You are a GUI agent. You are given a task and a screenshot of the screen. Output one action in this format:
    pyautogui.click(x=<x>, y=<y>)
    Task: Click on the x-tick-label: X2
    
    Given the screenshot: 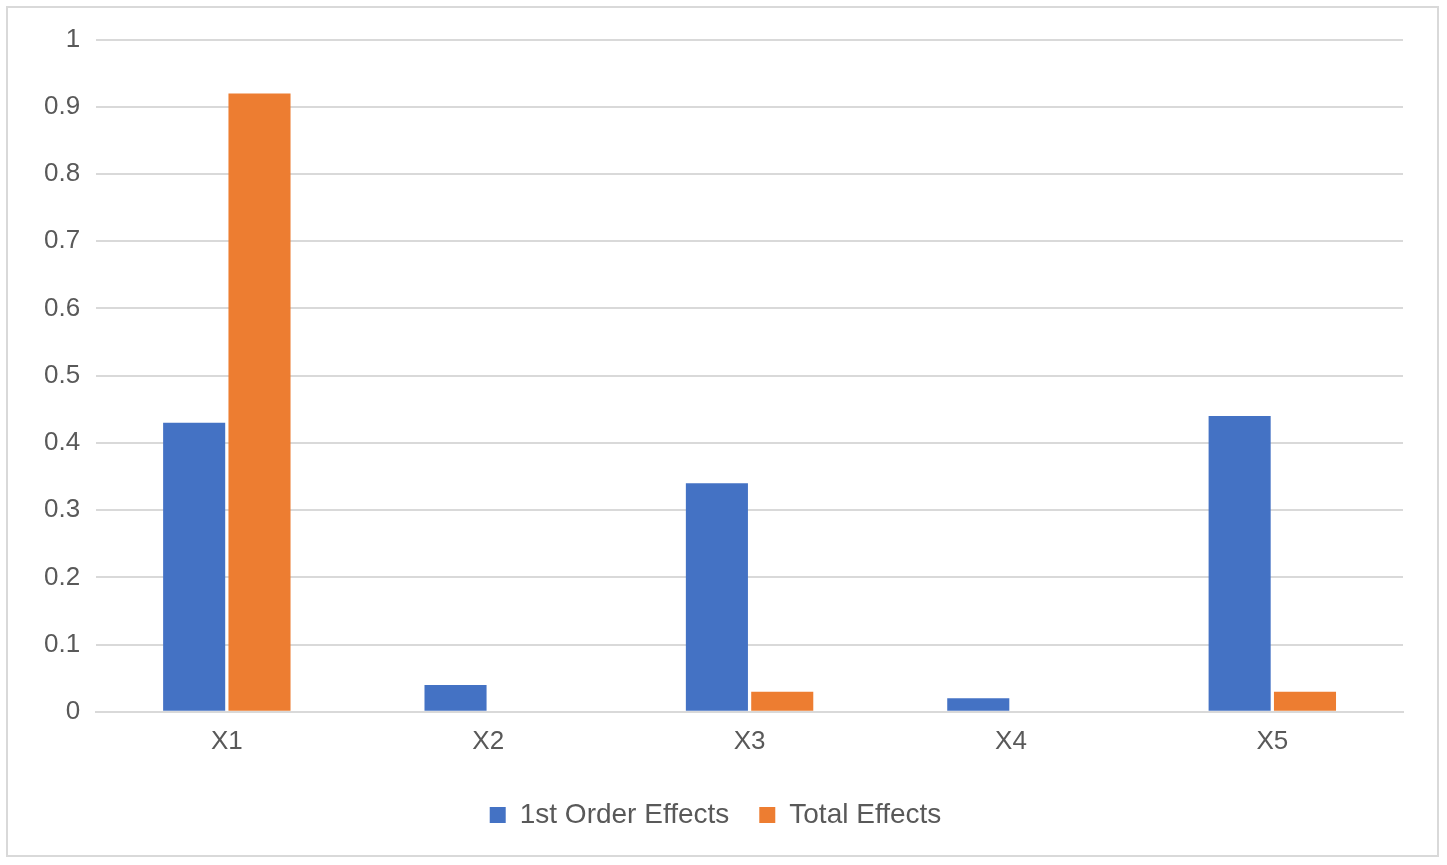 What is the action you would take?
    pyautogui.click(x=488, y=739)
    